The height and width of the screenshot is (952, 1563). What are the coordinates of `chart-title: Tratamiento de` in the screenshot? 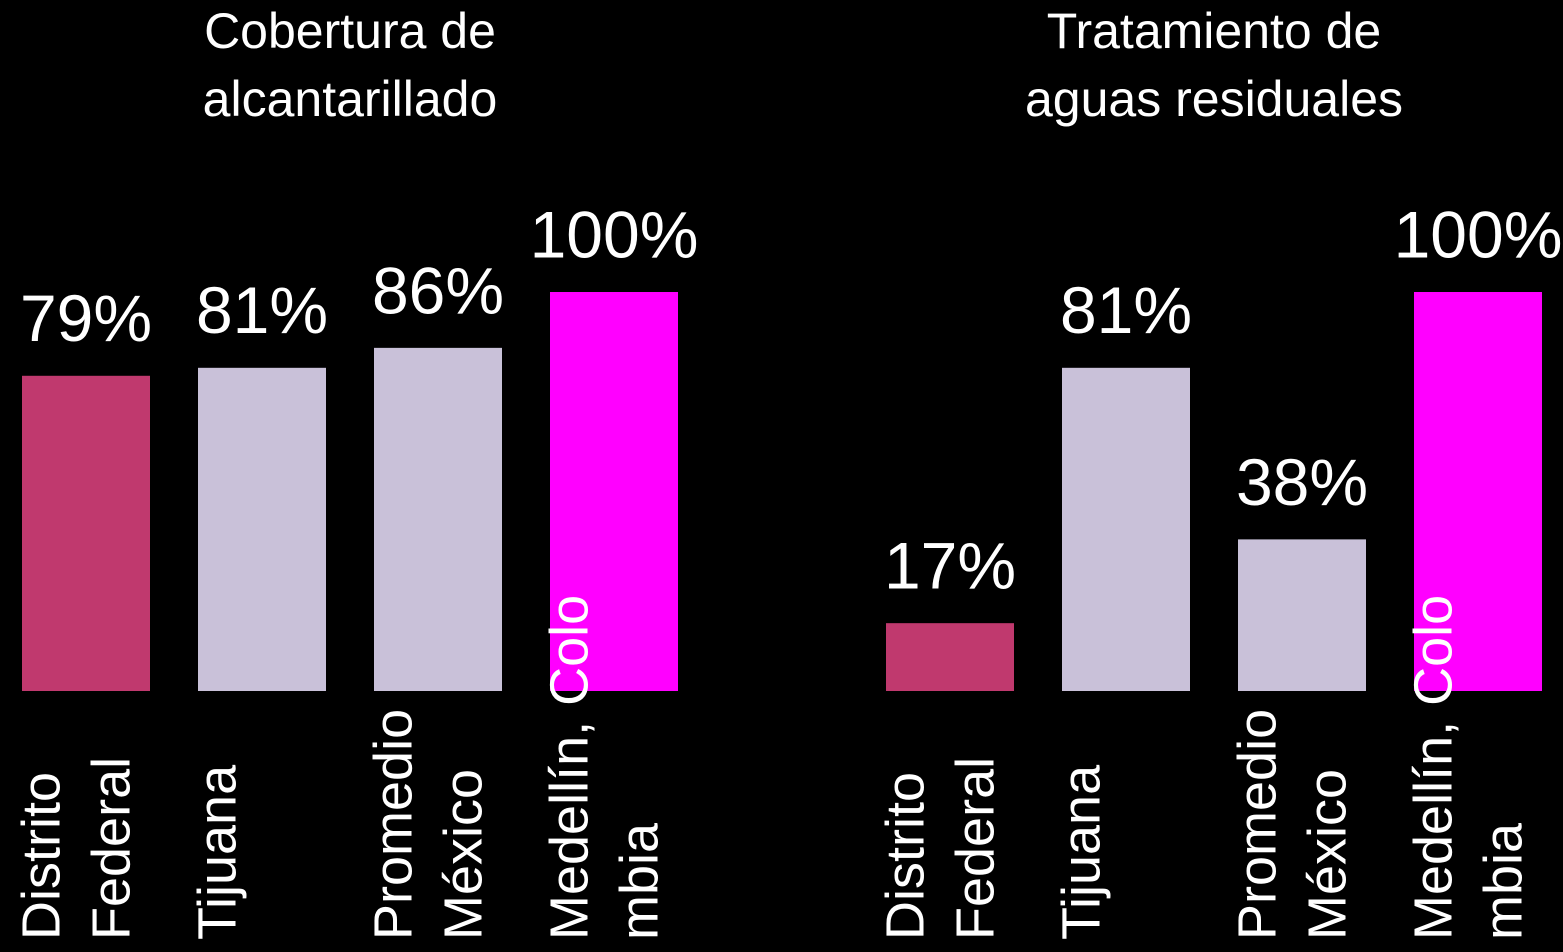 It's located at (1214, 31).